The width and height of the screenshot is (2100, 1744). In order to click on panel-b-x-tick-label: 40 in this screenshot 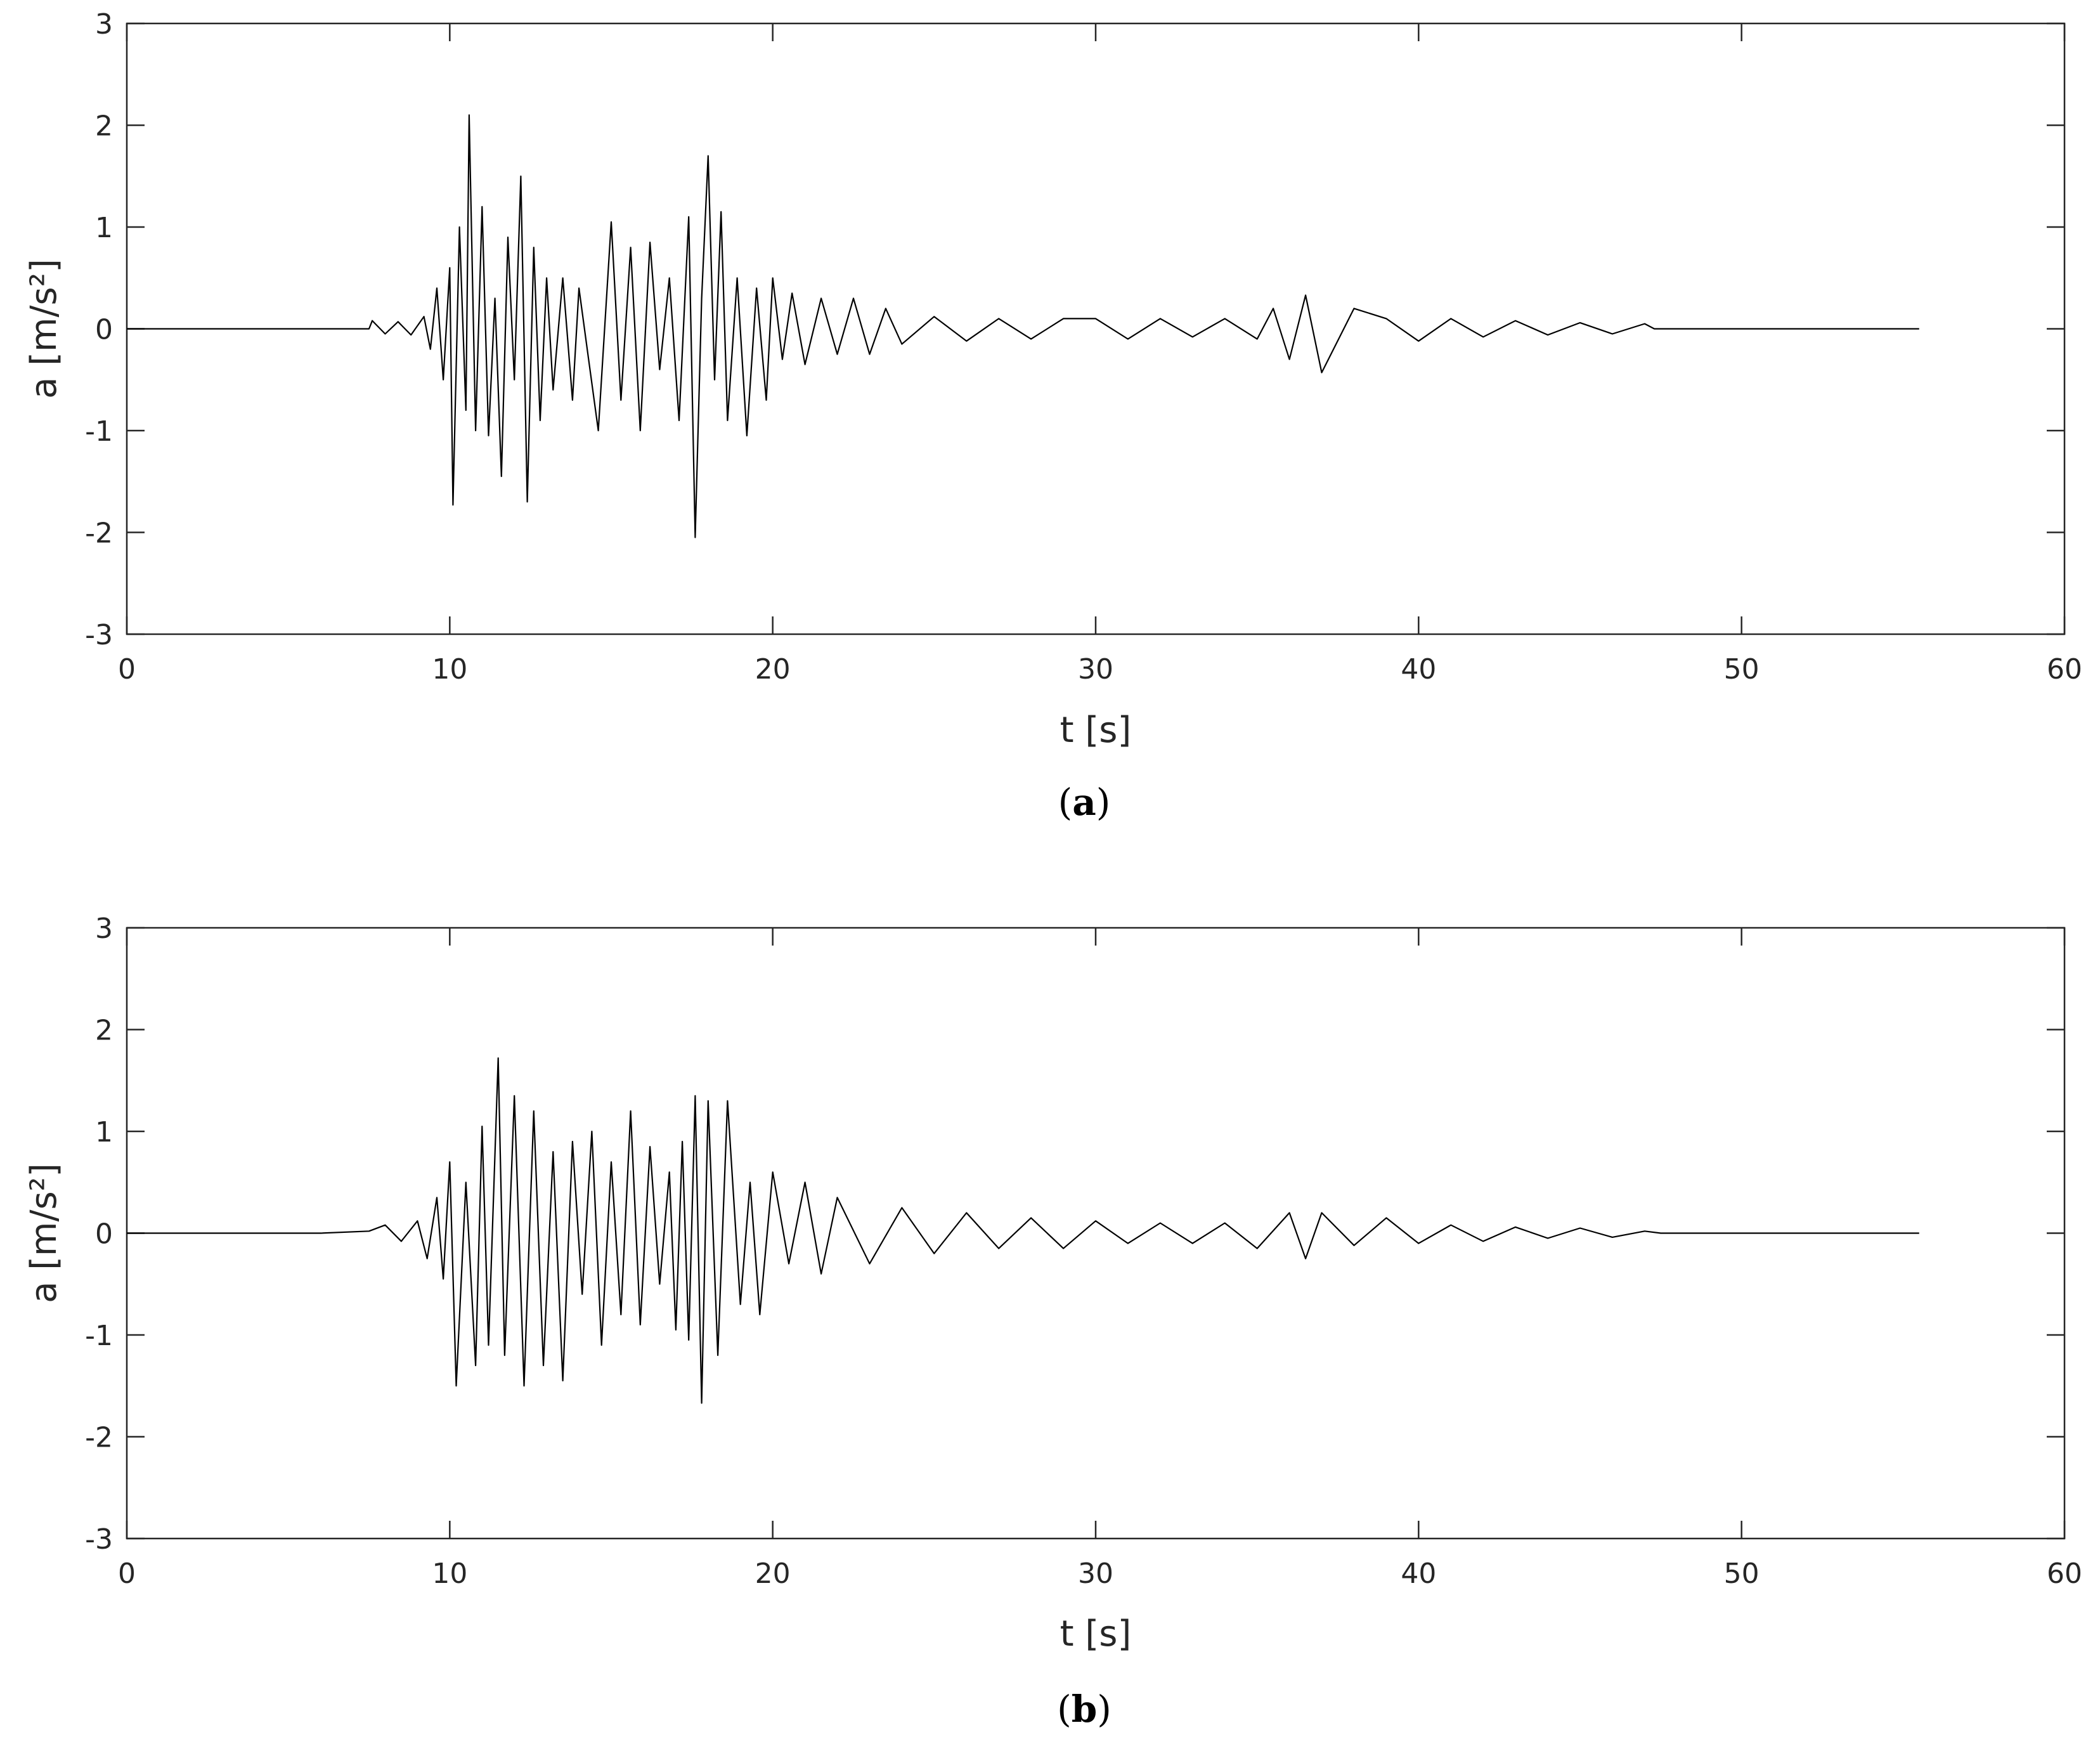, I will do `click(1418, 1574)`.